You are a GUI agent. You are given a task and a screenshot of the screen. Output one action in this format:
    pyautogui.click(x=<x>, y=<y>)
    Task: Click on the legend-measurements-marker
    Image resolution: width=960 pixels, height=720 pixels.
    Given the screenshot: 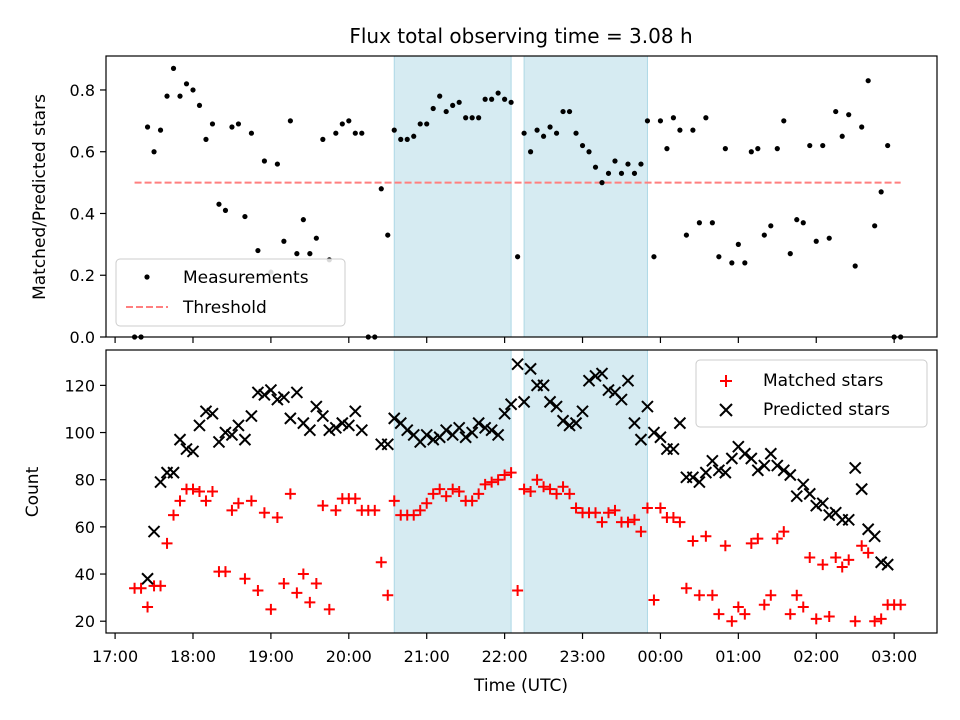 What is the action you would take?
    pyautogui.click(x=147, y=277)
    